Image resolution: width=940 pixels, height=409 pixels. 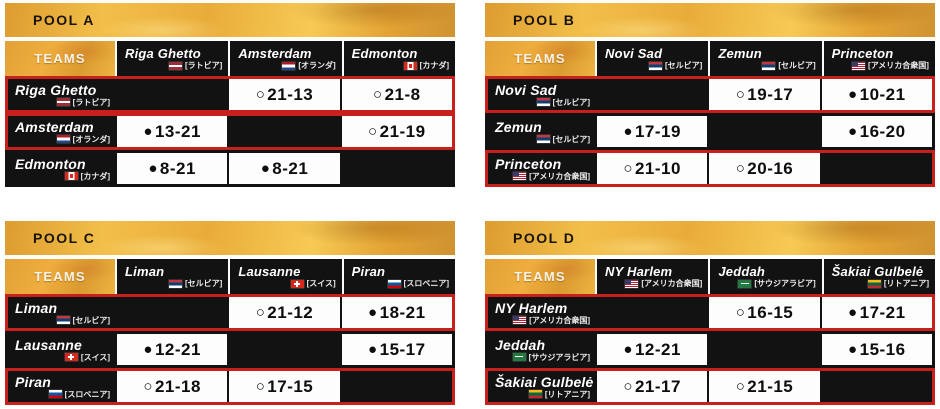 What do you see at coordinates (61, 349) in the screenshot?
I see `row-team-cell: Lausanne [スイス]` at bounding box center [61, 349].